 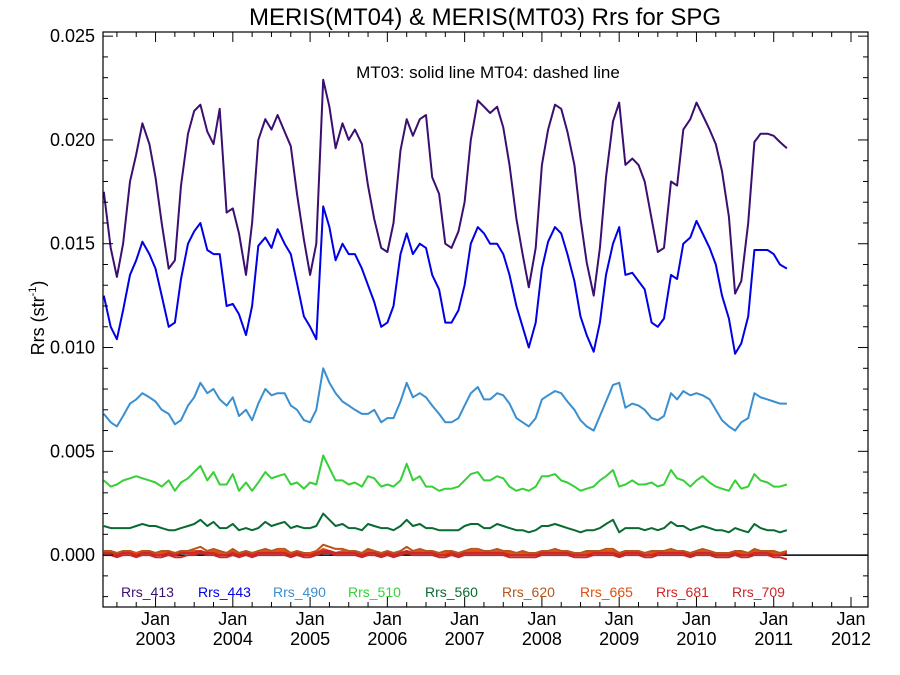 I want to click on x-tick-year-label: 2004, so click(x=233, y=639).